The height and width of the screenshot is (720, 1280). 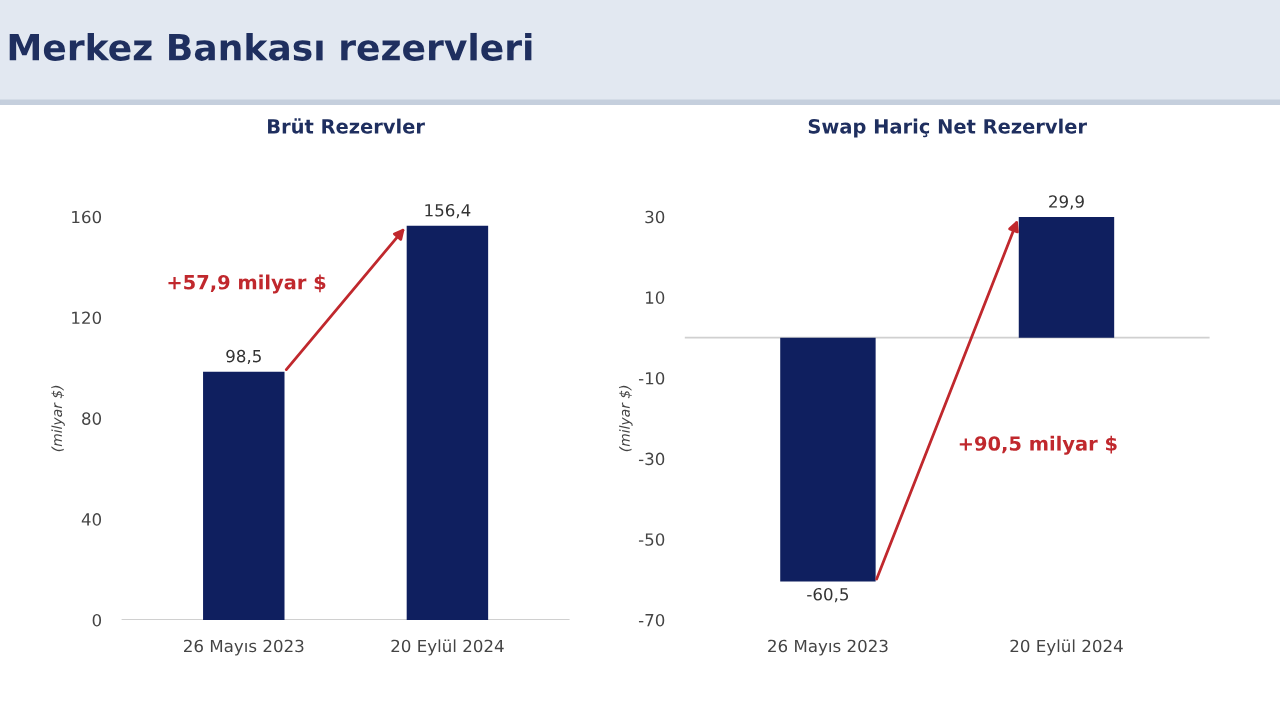 I want to click on y-tick-label: -70, so click(x=651, y=620).